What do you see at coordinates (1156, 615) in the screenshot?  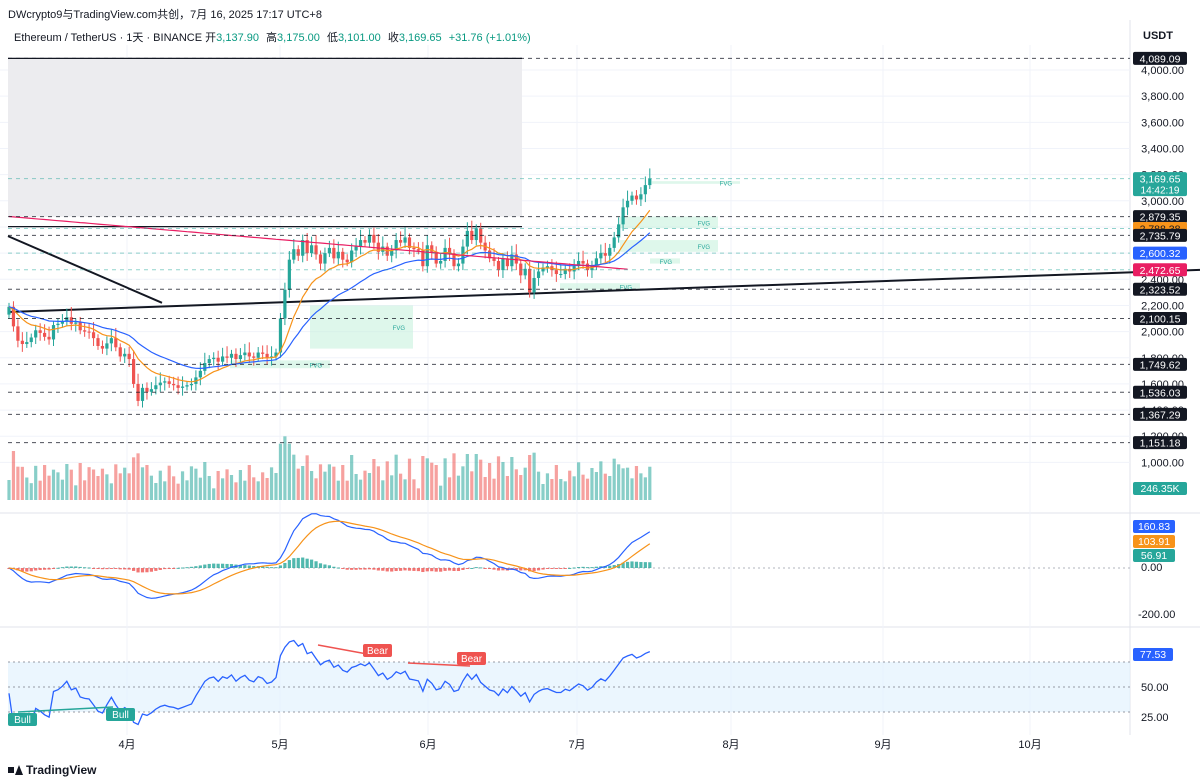 I see `macd-tick-label: -200.00` at bounding box center [1156, 615].